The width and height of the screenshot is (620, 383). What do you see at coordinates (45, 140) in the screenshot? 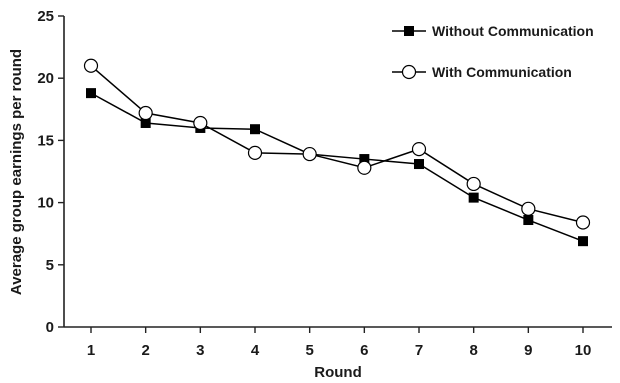
I see `y-tick-label: 15` at bounding box center [45, 140].